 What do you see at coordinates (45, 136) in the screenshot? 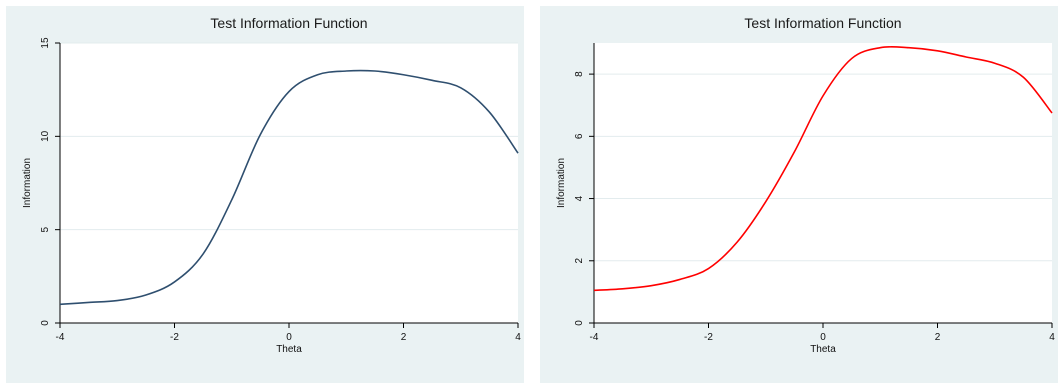
I see `y-tick-label: 10` at bounding box center [45, 136].